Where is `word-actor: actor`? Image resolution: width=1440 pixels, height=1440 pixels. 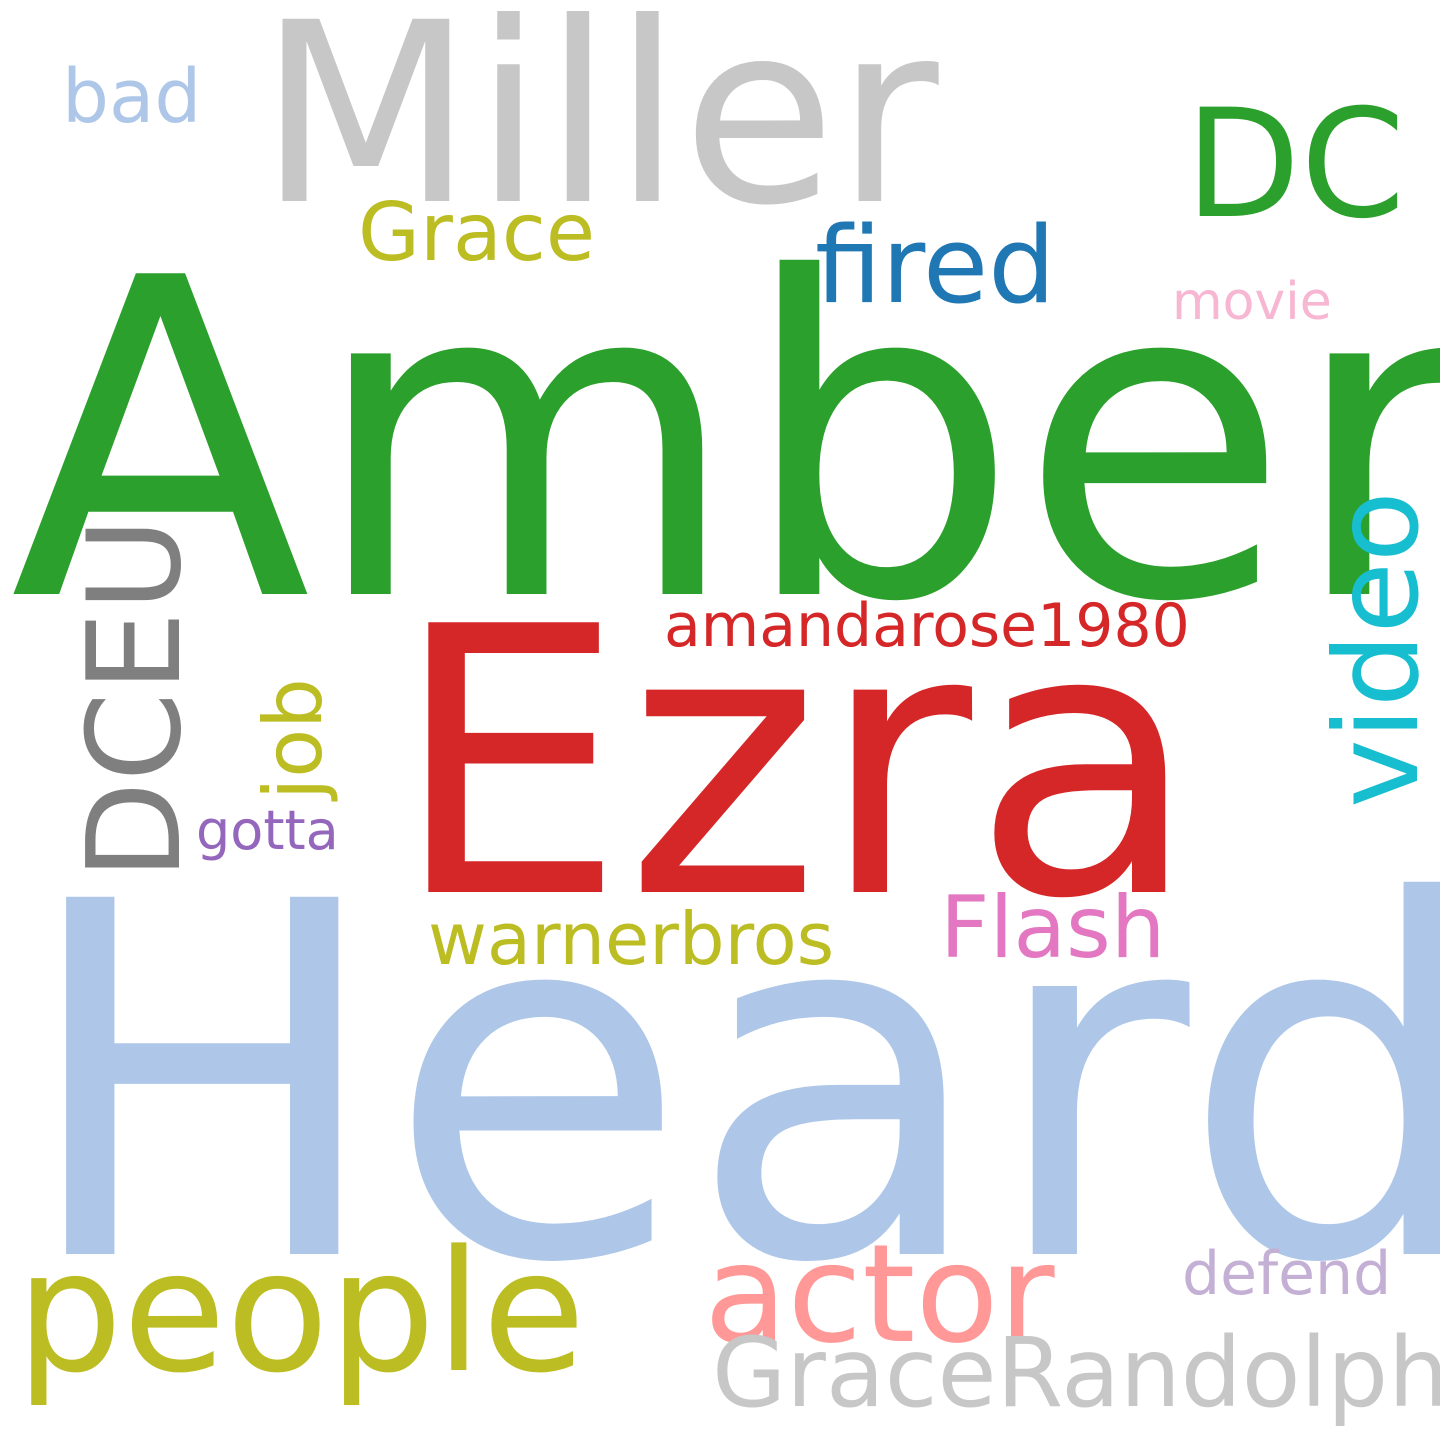
word-actor: actor is located at coordinates (879, 1295).